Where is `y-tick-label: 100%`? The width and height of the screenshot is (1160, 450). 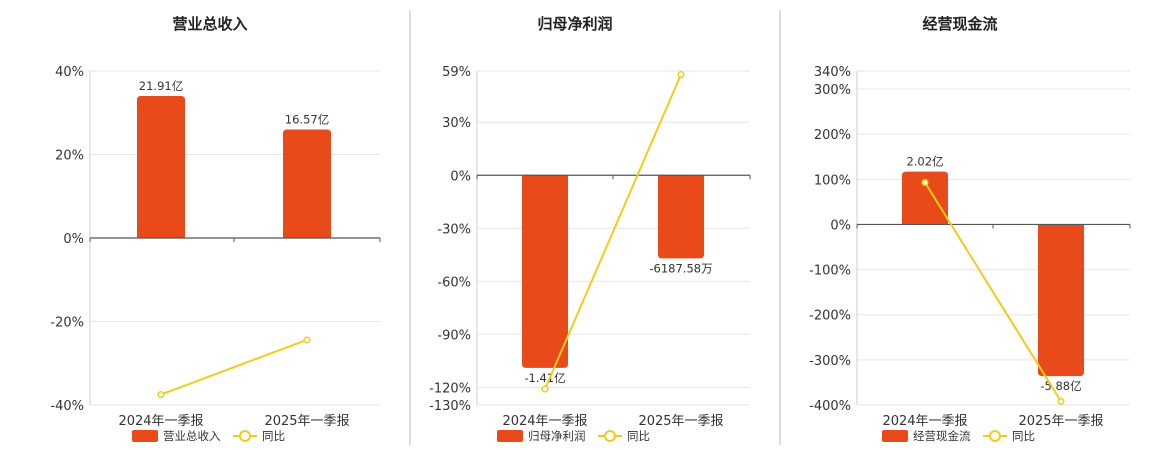
y-tick-label: 100% is located at coordinates (832, 180).